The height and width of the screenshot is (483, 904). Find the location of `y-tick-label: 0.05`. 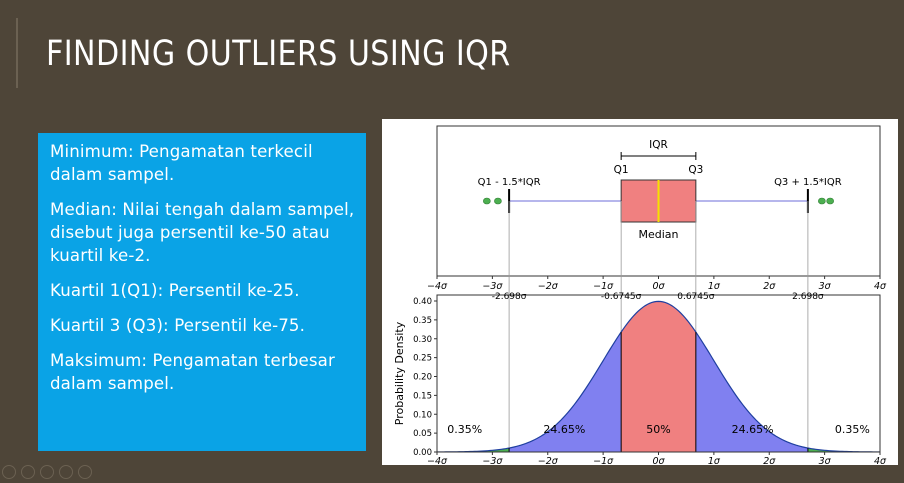

y-tick-label: 0.05 is located at coordinates (422, 434).